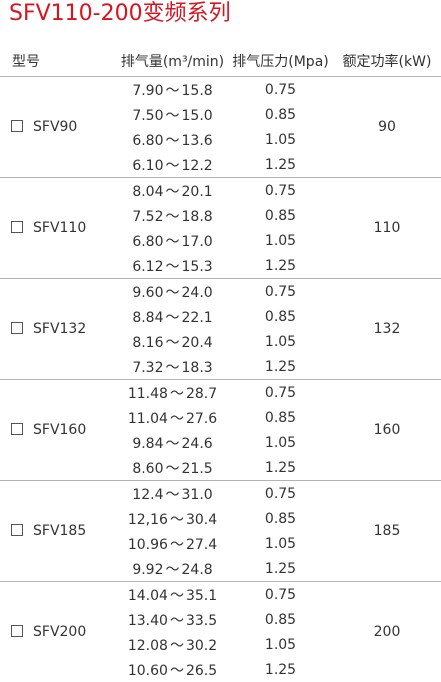 This screenshot has height=682, width=441. What do you see at coordinates (148, 596) in the screenshot?
I see `flow-min: 14.04` at bounding box center [148, 596].